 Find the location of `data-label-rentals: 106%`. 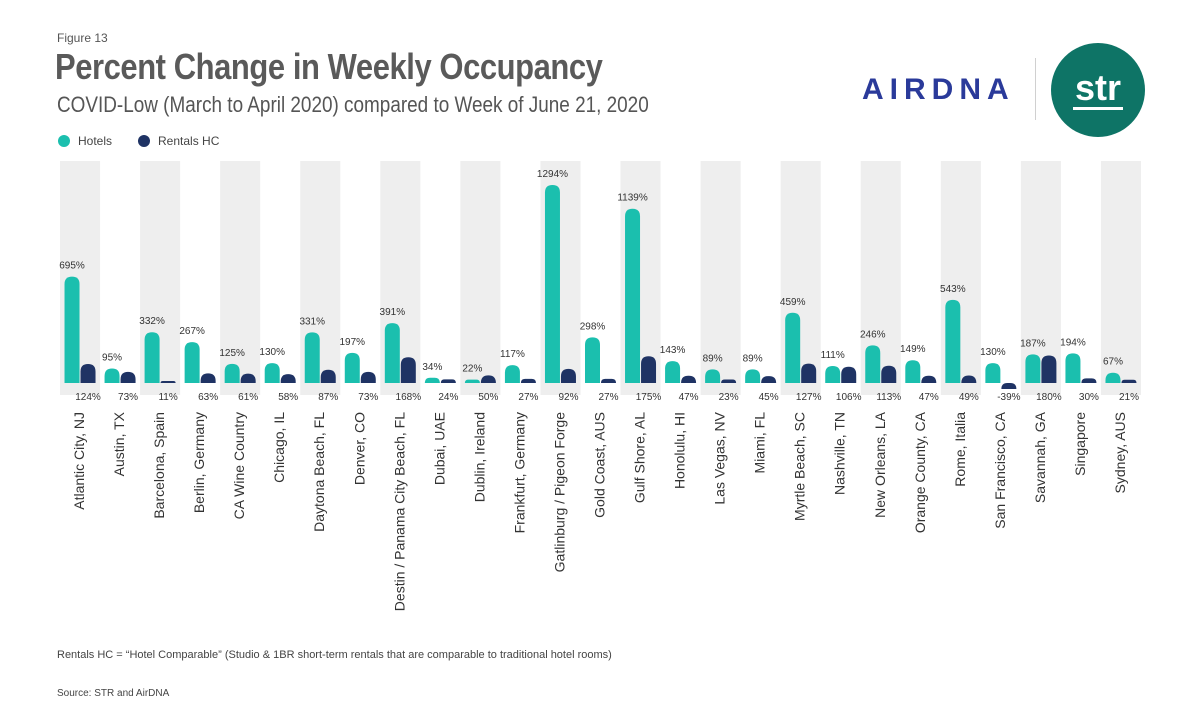

data-label-rentals: 106% is located at coordinates (849, 397).